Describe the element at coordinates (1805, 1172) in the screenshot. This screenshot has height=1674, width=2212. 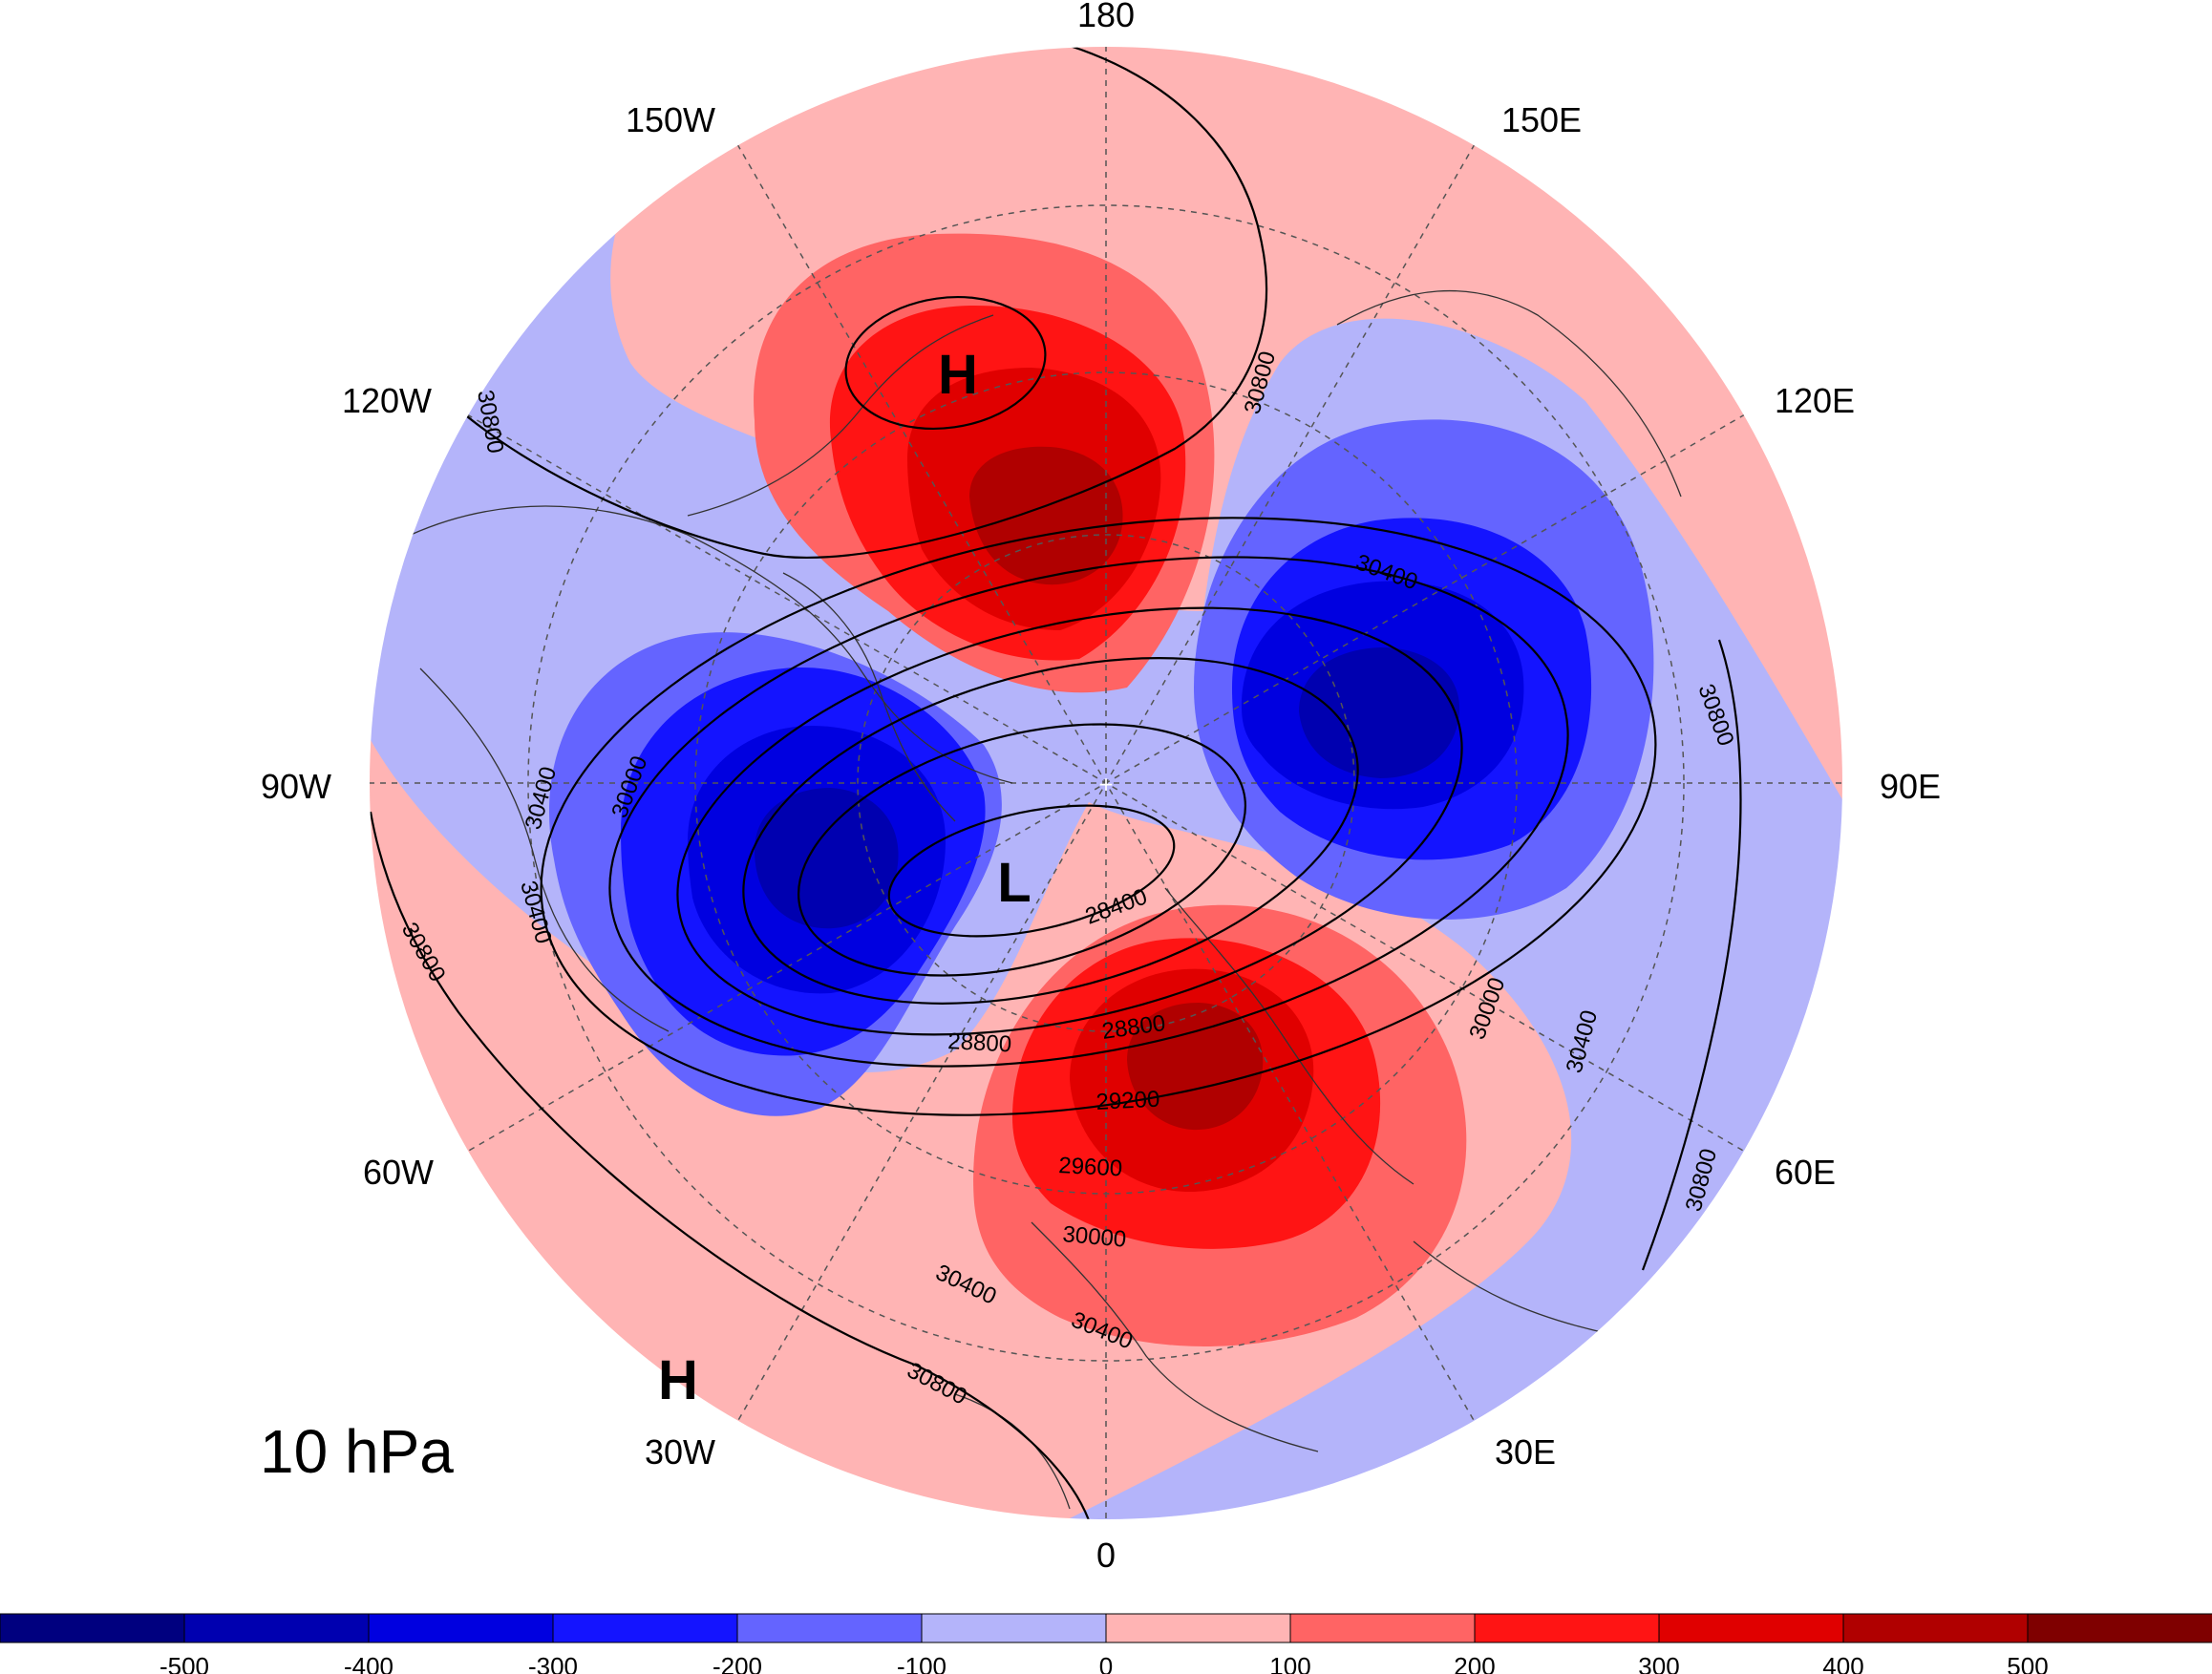
I see `lon-label-60e: 60E` at that location.